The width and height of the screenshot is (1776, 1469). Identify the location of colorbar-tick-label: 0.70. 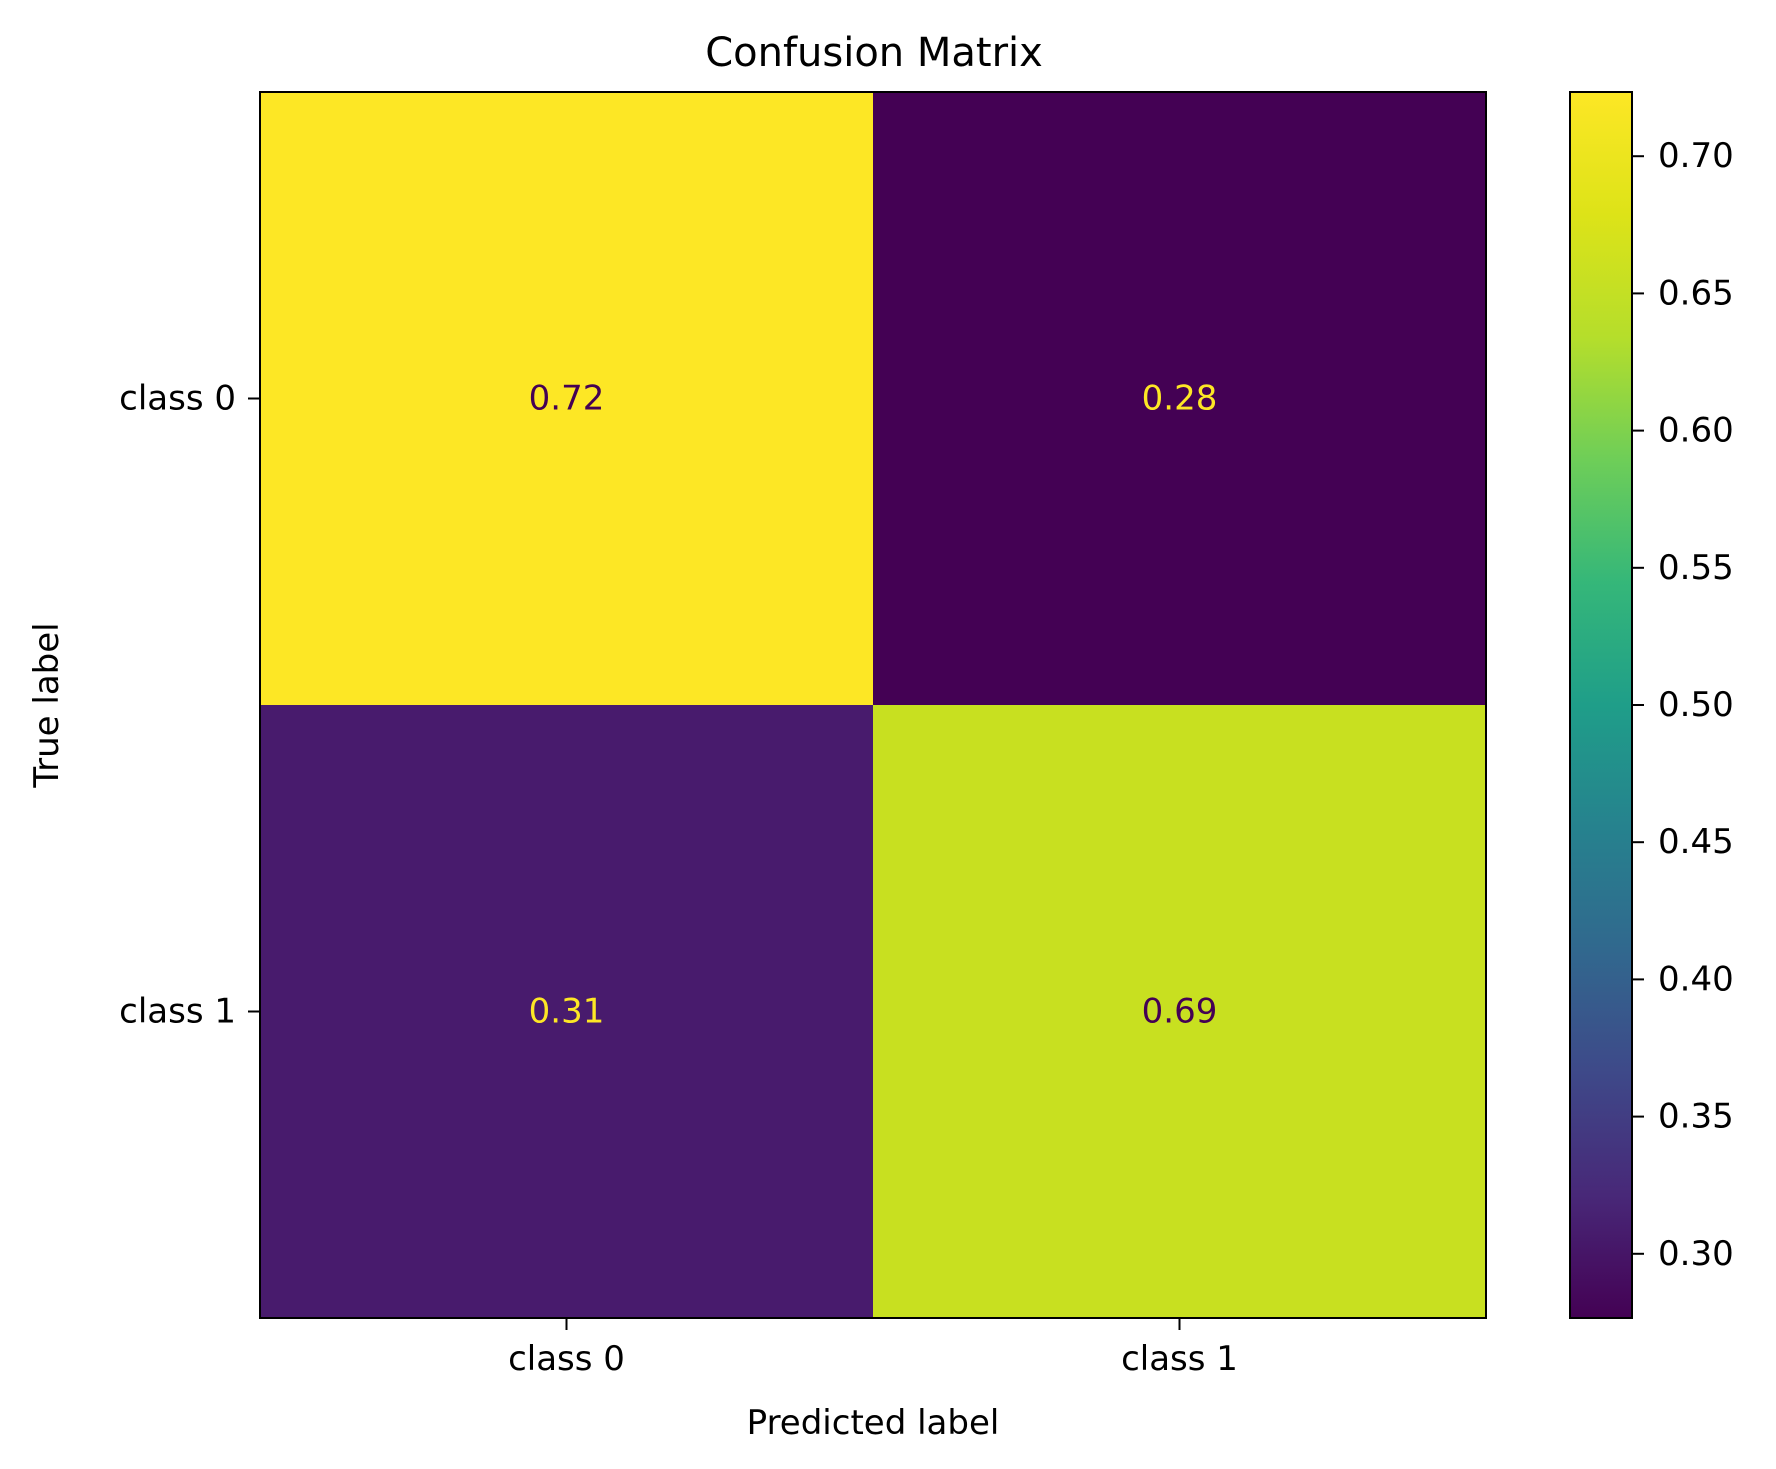
(1696, 156).